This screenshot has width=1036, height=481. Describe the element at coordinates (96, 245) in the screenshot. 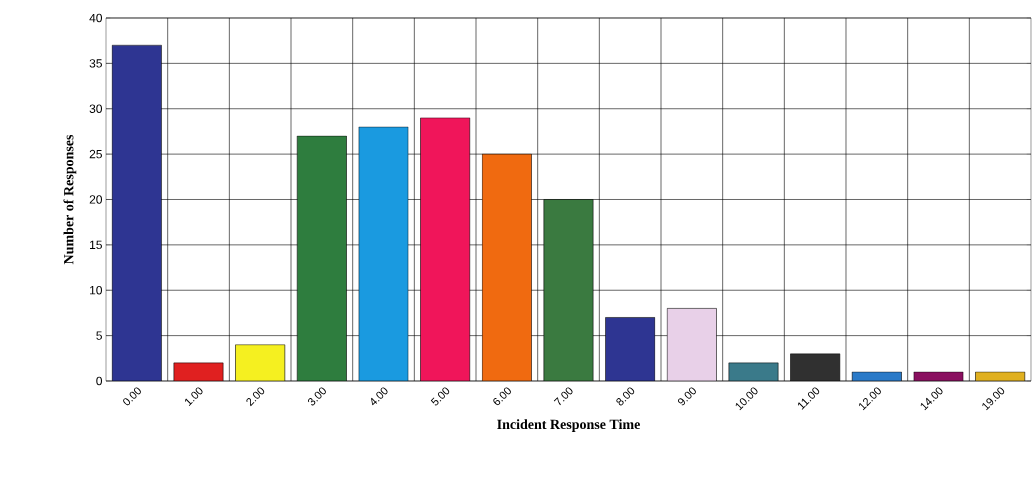

I see `y-tick-label: 15` at that location.